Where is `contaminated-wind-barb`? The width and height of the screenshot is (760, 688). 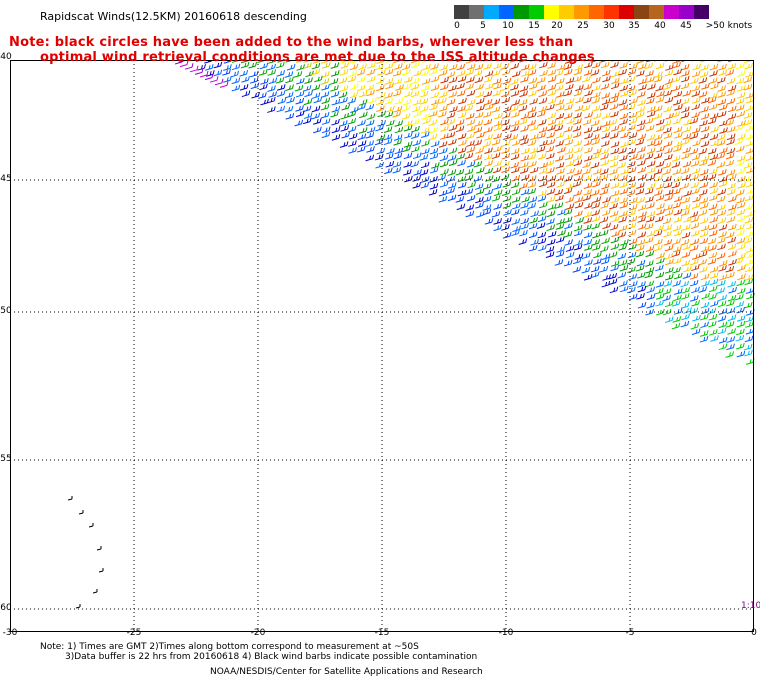 contaminated-wind-barb is located at coordinates (91, 525).